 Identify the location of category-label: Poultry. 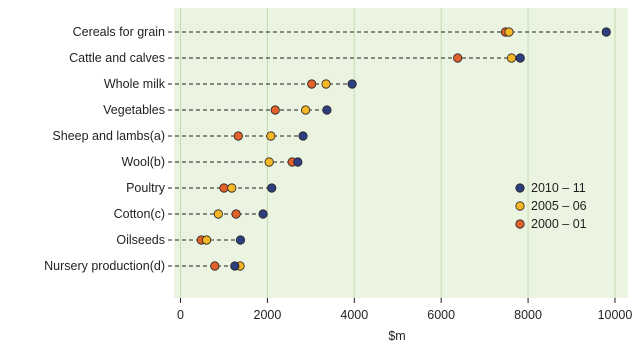
(146, 188).